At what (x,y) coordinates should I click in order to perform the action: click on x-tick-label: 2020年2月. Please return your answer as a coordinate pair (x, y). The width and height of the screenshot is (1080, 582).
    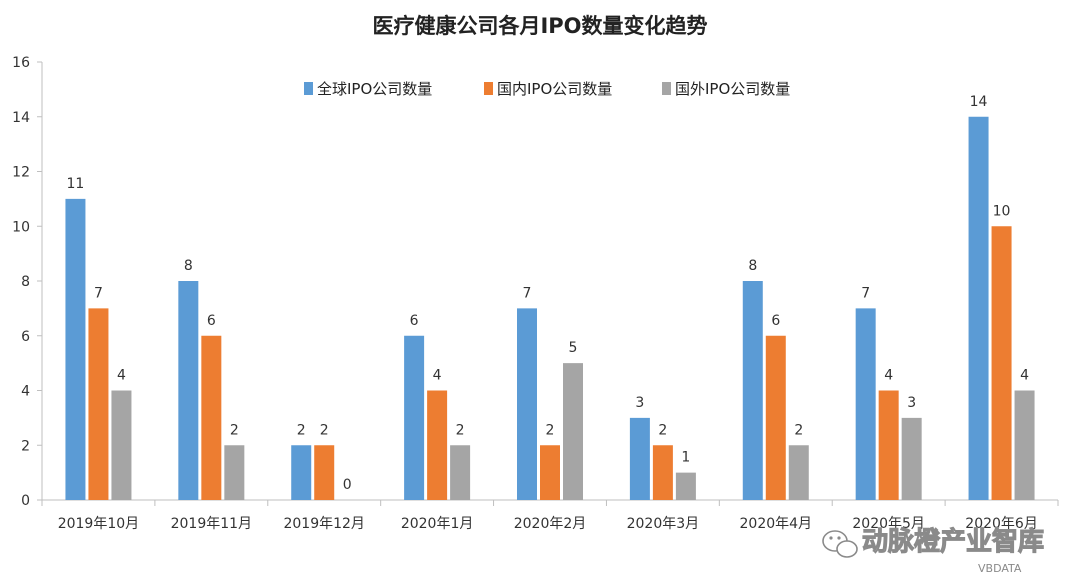
    Looking at the image, I should click on (550, 524).